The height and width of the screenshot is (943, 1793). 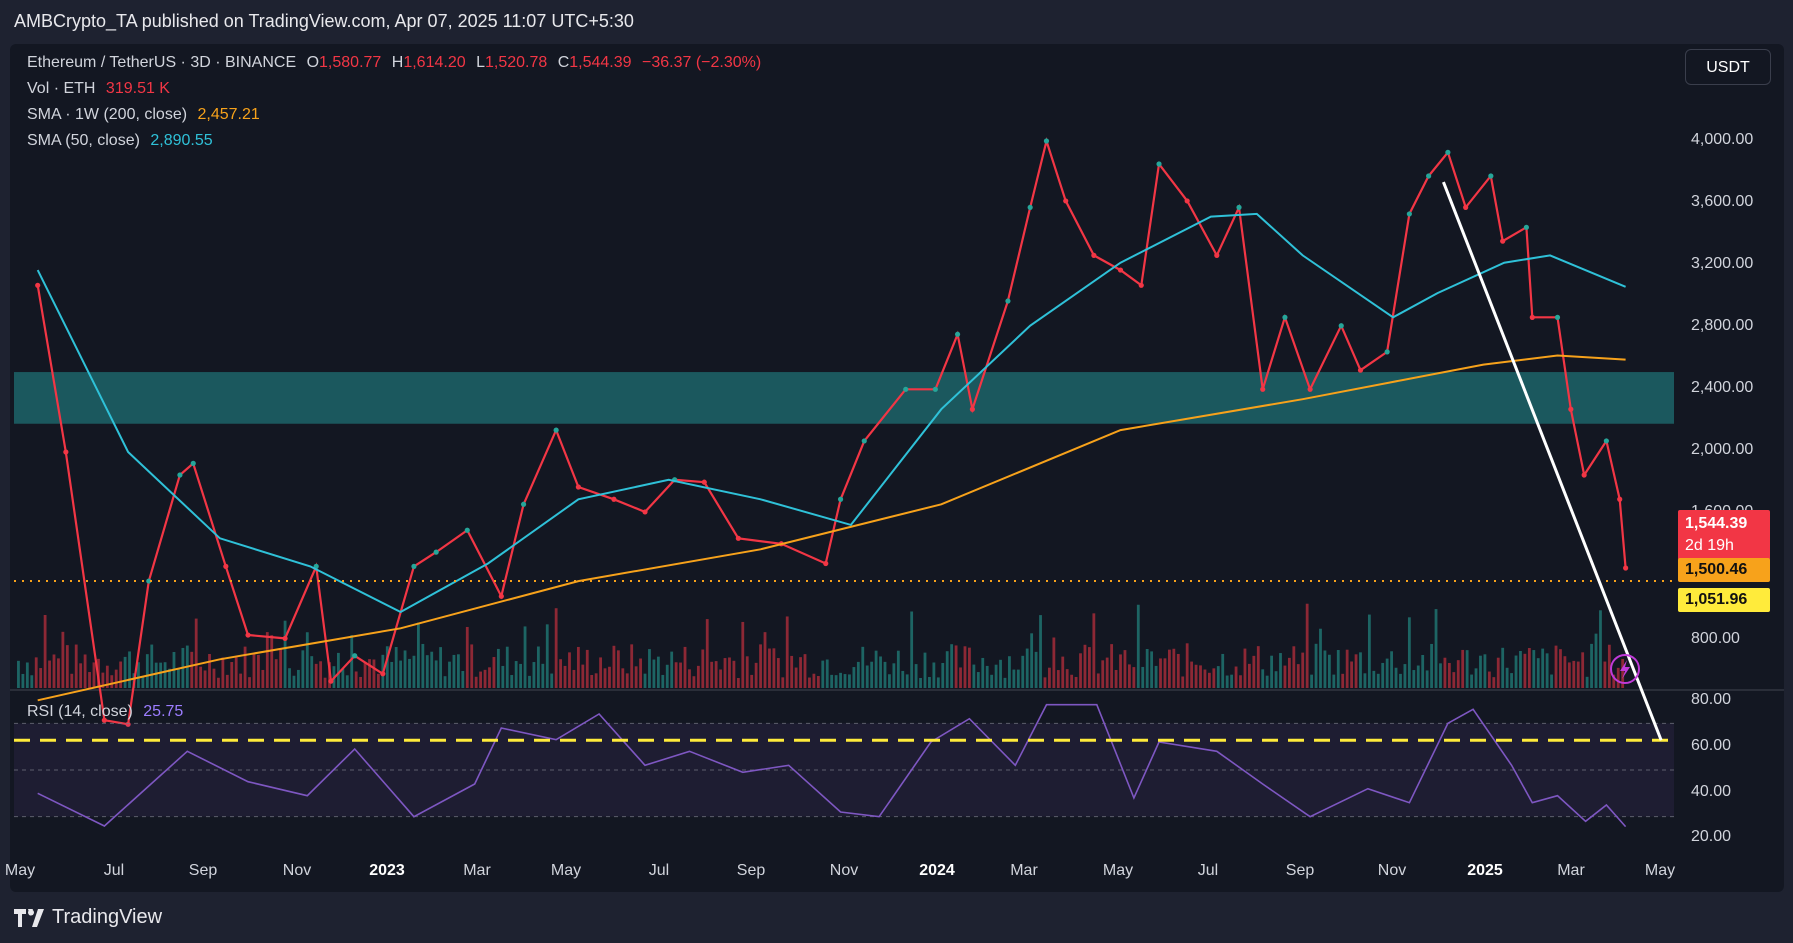 What do you see at coordinates (162, 62) in the screenshot?
I see `legend-symbol: Ethereum / TetherUS · 3D · BINANCE` at bounding box center [162, 62].